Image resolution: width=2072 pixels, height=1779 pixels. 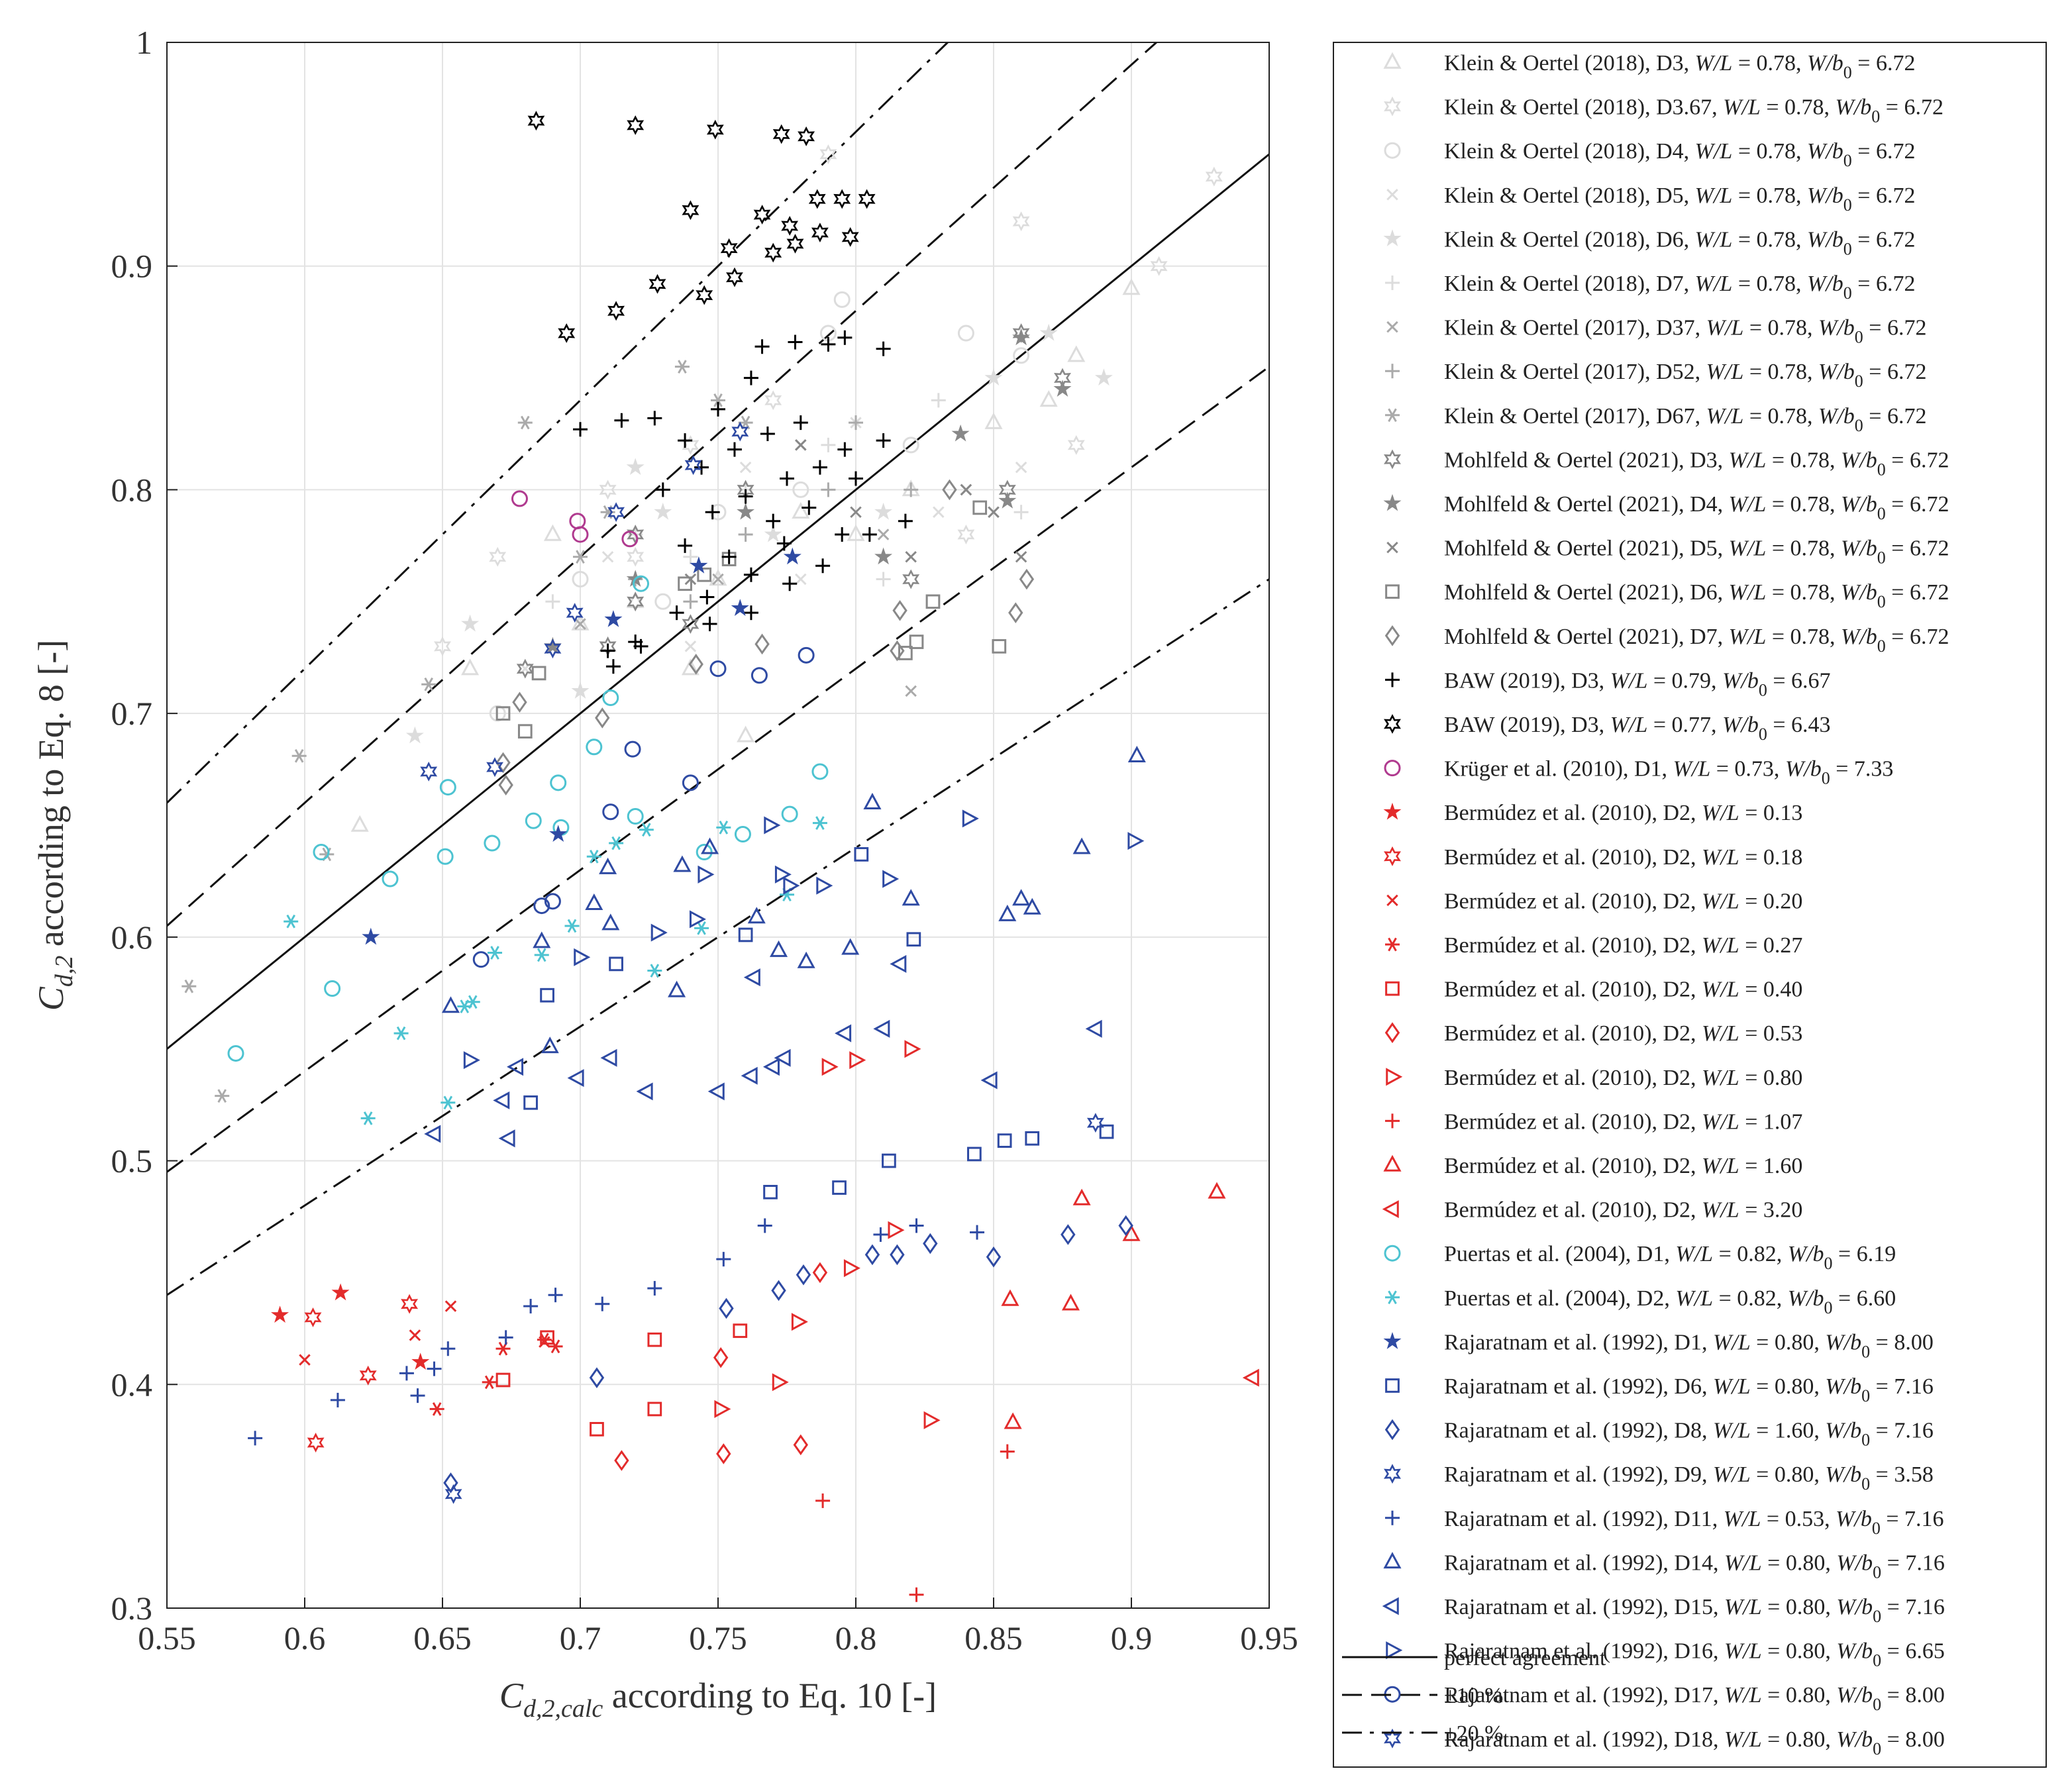 I want to click on y-axis-title-main: C, so click(x=51, y=998).